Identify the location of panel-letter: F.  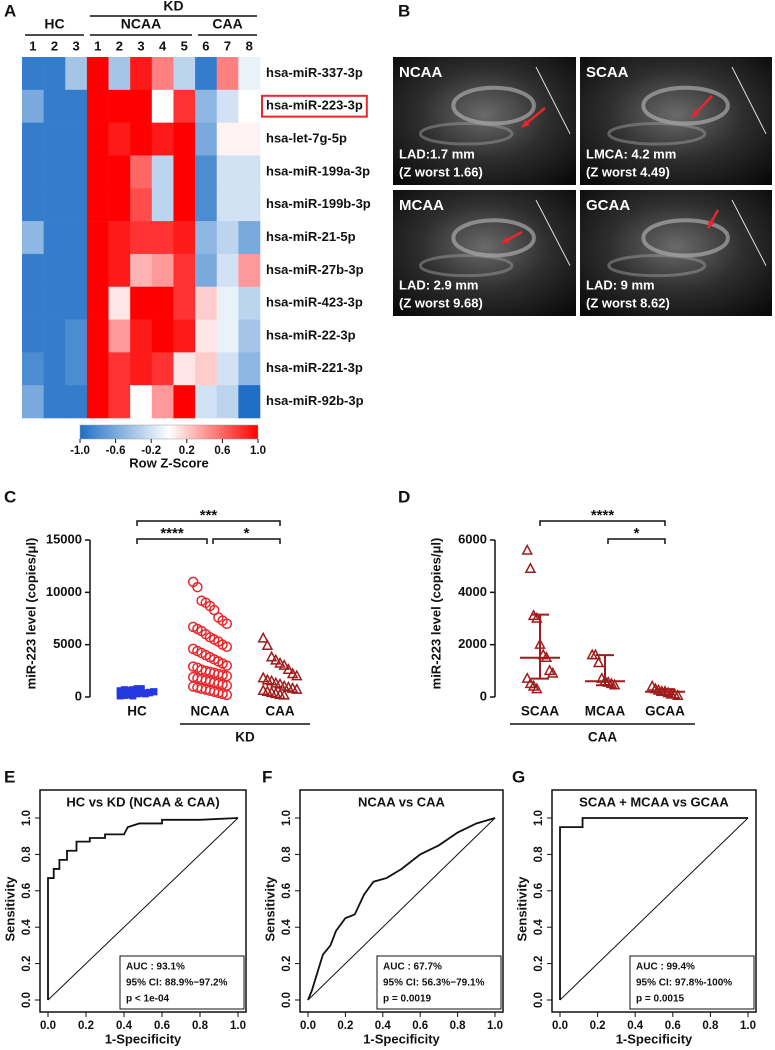
(267, 776).